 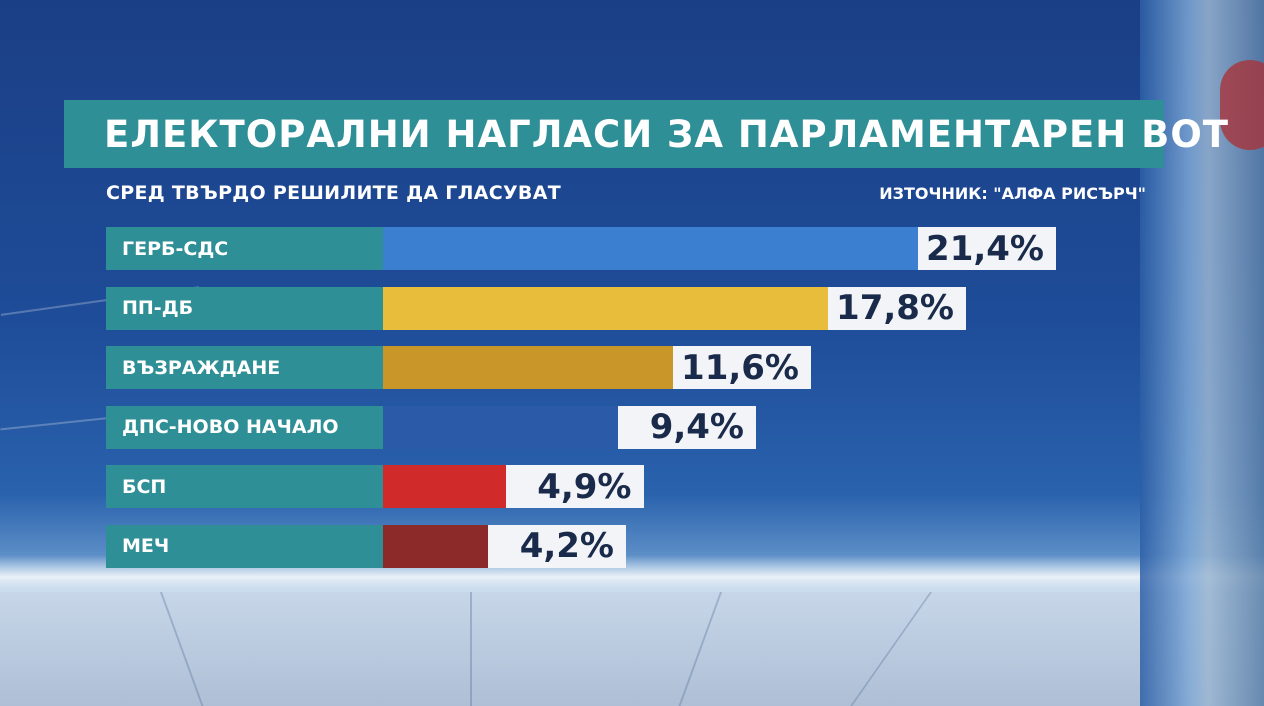 I want to click on value-label: 4,9%, so click(x=574, y=486).